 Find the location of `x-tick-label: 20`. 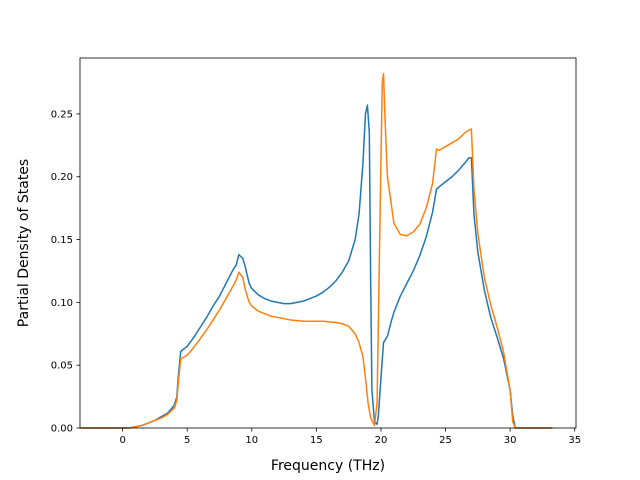

x-tick-label: 20 is located at coordinates (381, 440).